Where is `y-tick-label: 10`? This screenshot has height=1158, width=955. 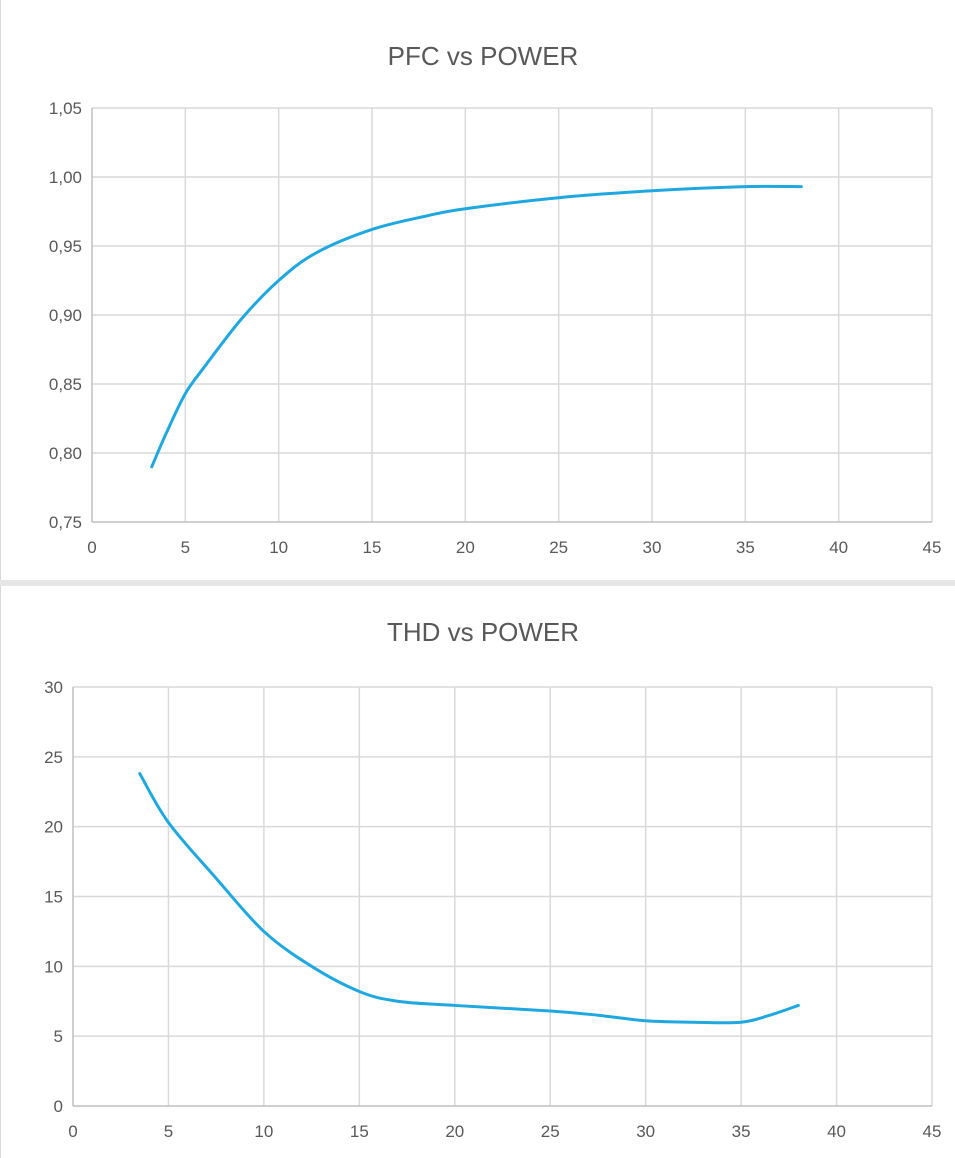 y-tick-label: 10 is located at coordinates (53, 966).